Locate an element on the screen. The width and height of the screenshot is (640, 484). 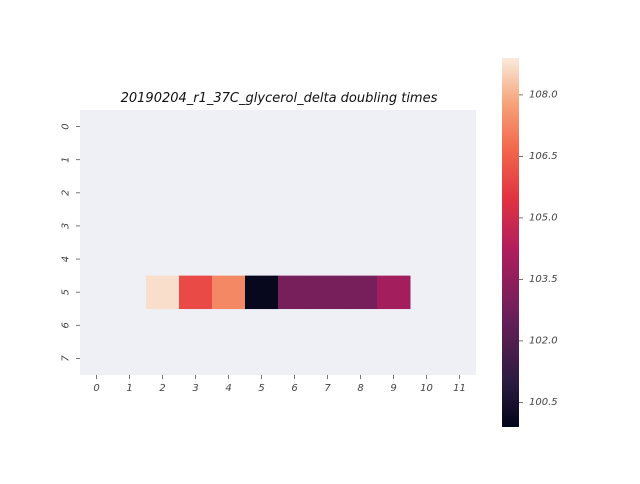
x-tick-label: 1 is located at coordinates (129, 388).